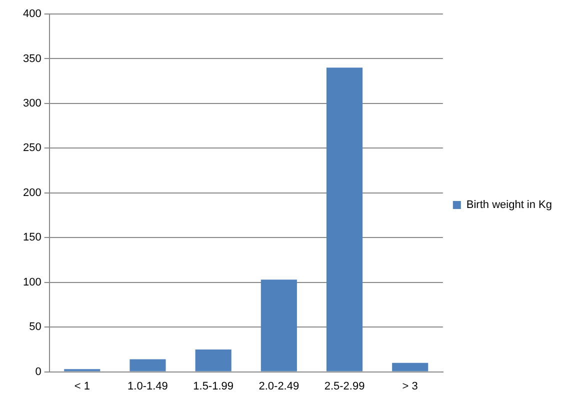 This screenshot has width=572, height=414. What do you see at coordinates (509, 205) in the screenshot?
I see `legend-label: Birth weight in Kg` at bounding box center [509, 205].